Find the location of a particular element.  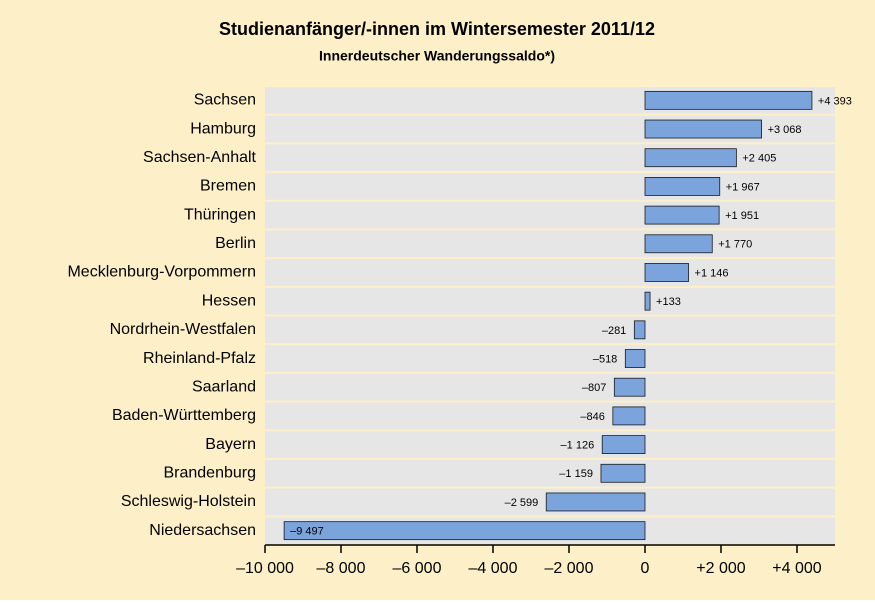

value-label: –281 is located at coordinates (614, 331).